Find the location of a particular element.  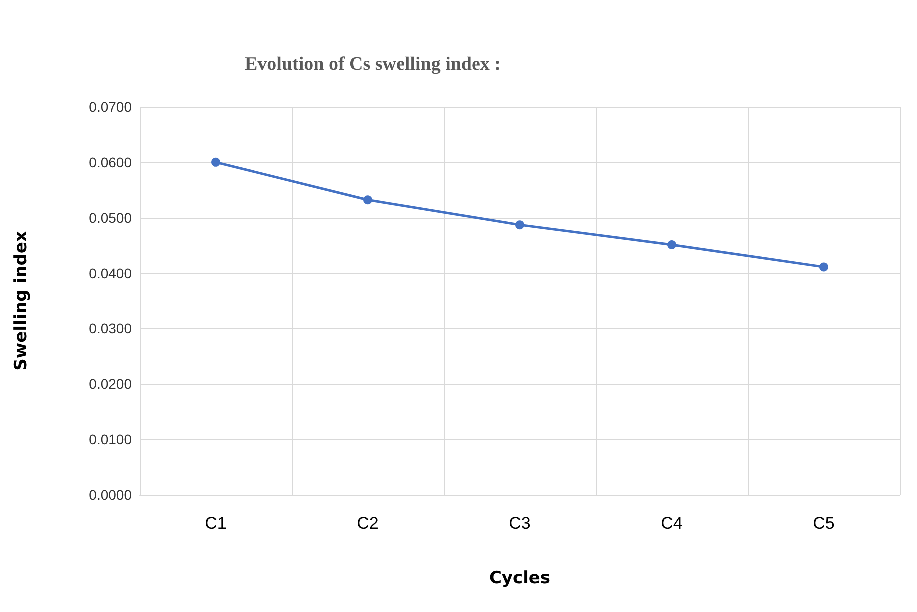

x-tick-label: C2 is located at coordinates (368, 523).